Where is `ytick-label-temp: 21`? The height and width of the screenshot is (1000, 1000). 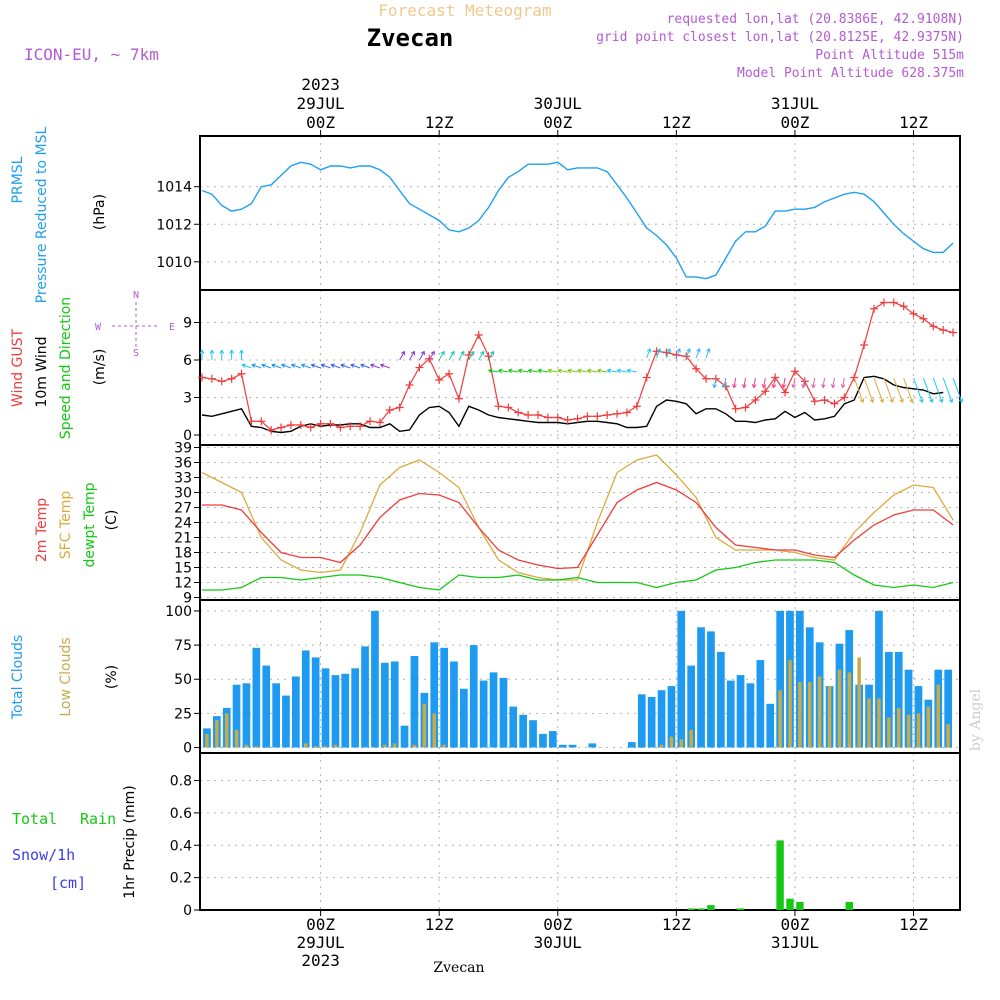
ytick-label-temp: 21 is located at coordinates (183, 539).